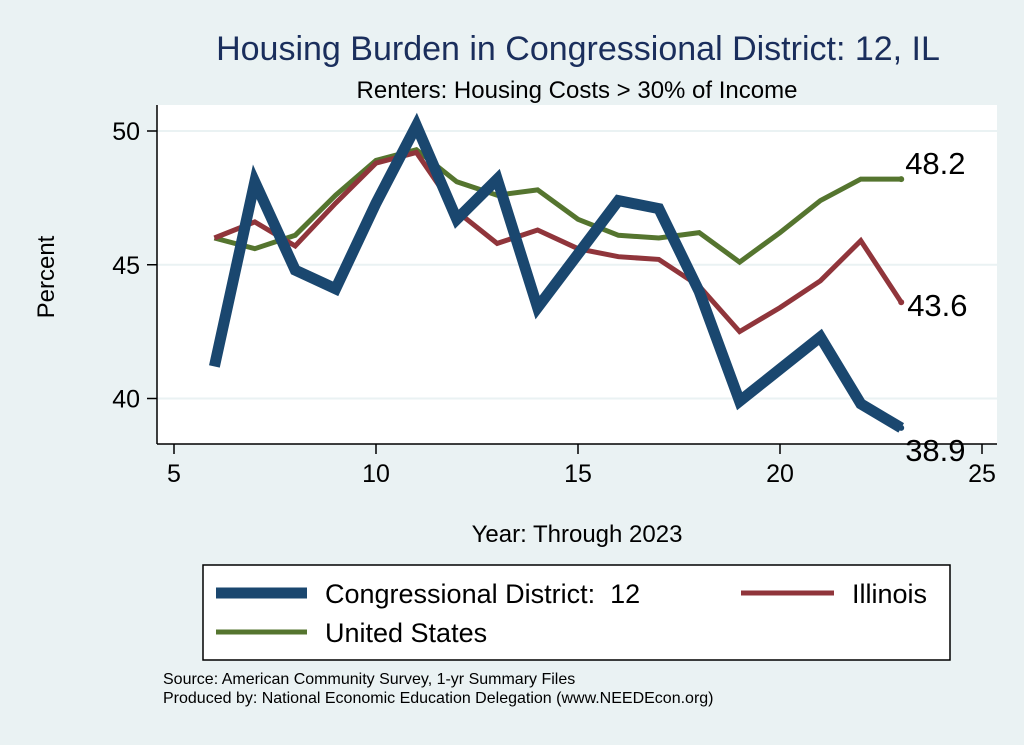  Describe the element at coordinates (982, 474) in the screenshot. I see `x-tick-label: 25` at that location.